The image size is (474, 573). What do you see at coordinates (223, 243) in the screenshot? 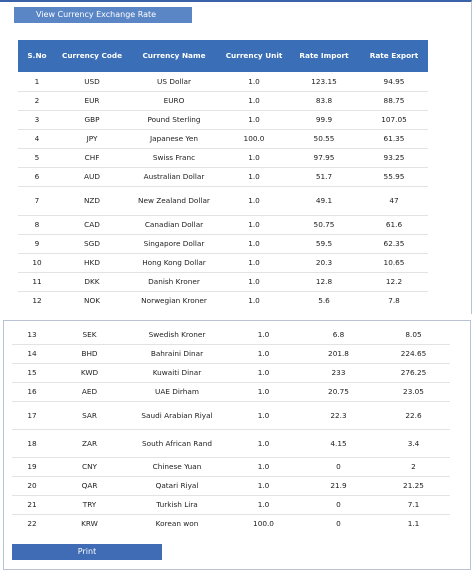
I see `table-row: 9 SGD Singapore Dollar 1.0 59.5 62.35` at bounding box center [223, 243].